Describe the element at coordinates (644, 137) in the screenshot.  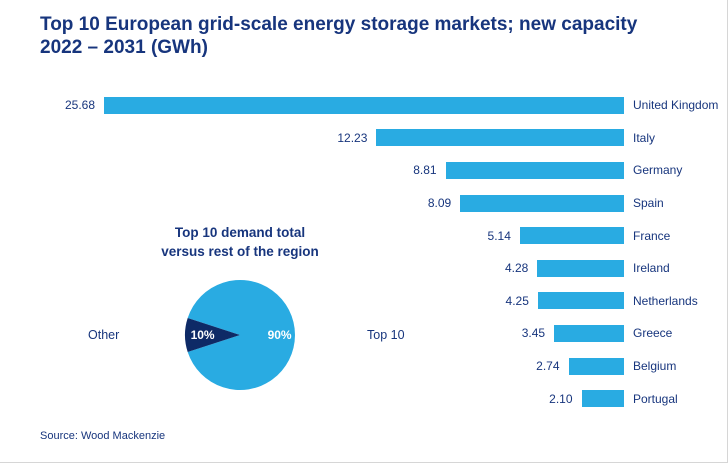
I see `bar-category-label: Italy` at that location.